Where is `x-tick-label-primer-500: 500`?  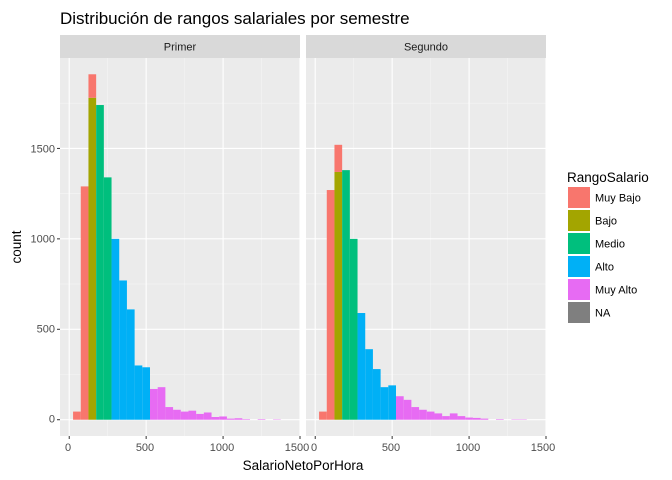 x-tick-label-primer-500: 500 is located at coordinates (145, 448).